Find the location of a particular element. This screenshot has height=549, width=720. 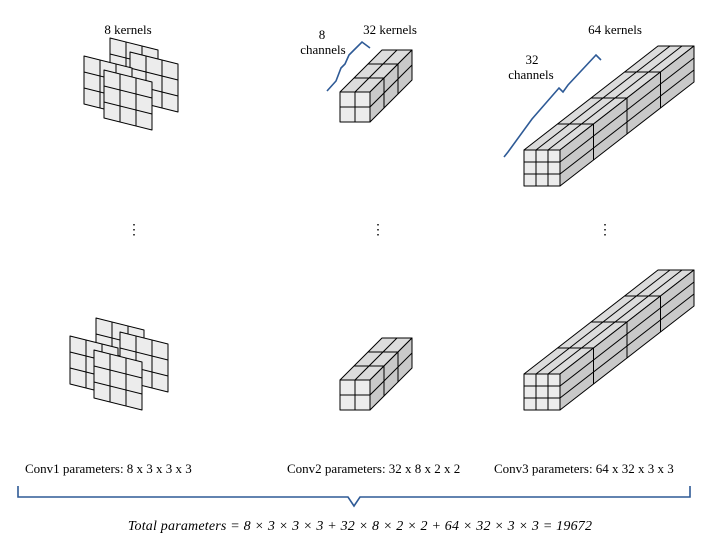

conv2-kernels-label: 32 kernels is located at coordinates (390, 29).